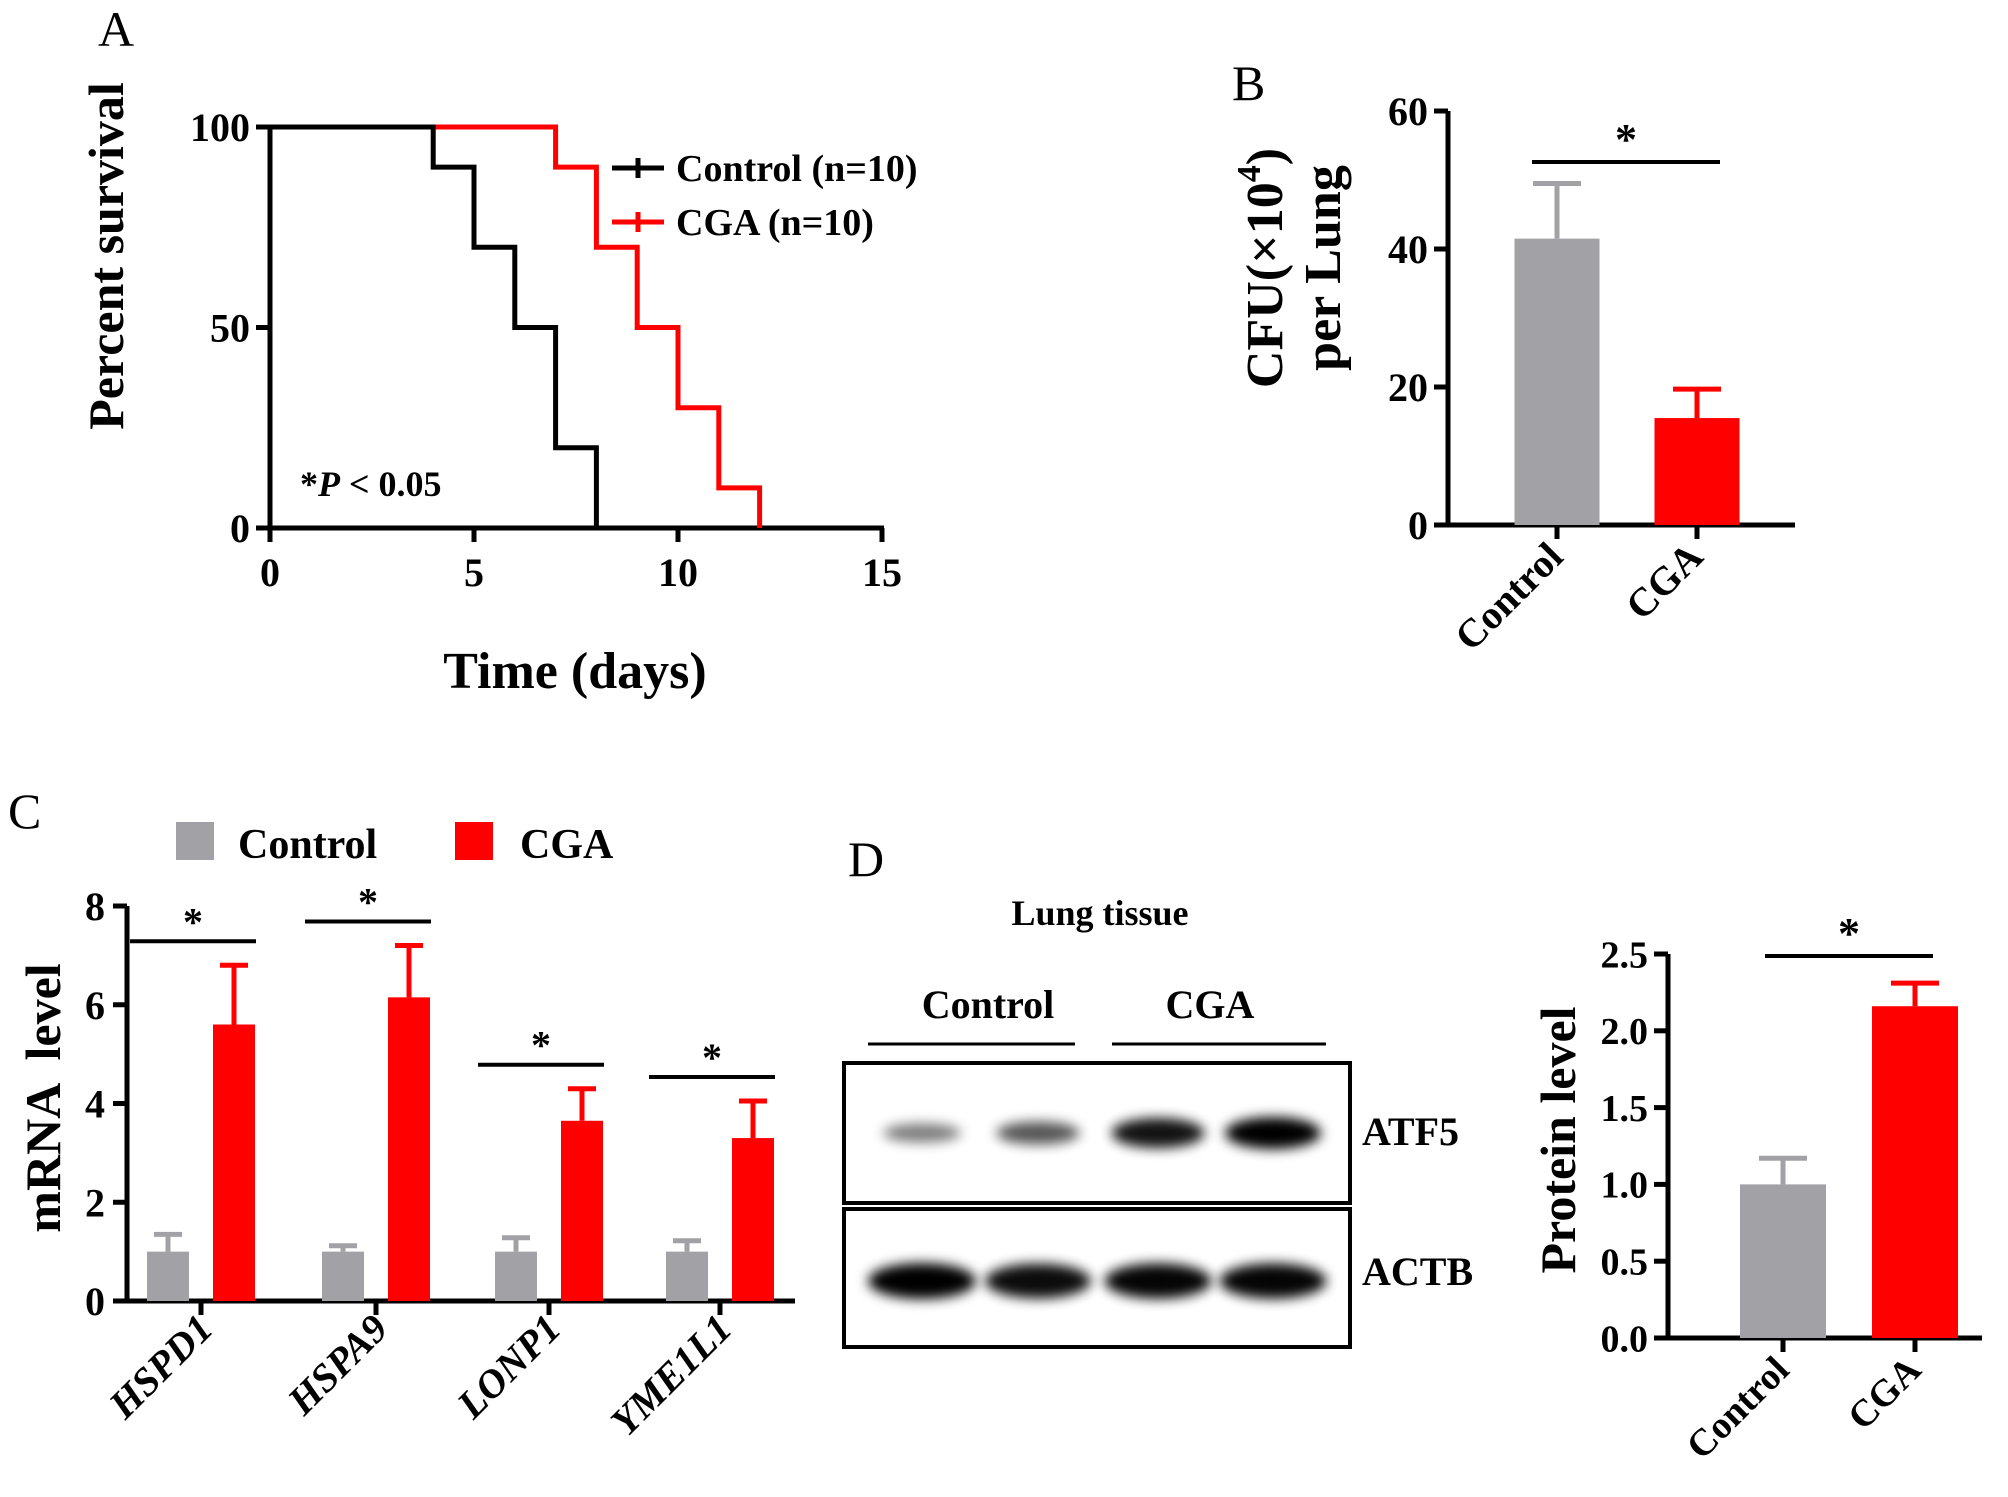 This screenshot has height=1497, width=2008. Describe the element at coordinates (434, 326) in the screenshot. I see `survival-curve-control` at that location.